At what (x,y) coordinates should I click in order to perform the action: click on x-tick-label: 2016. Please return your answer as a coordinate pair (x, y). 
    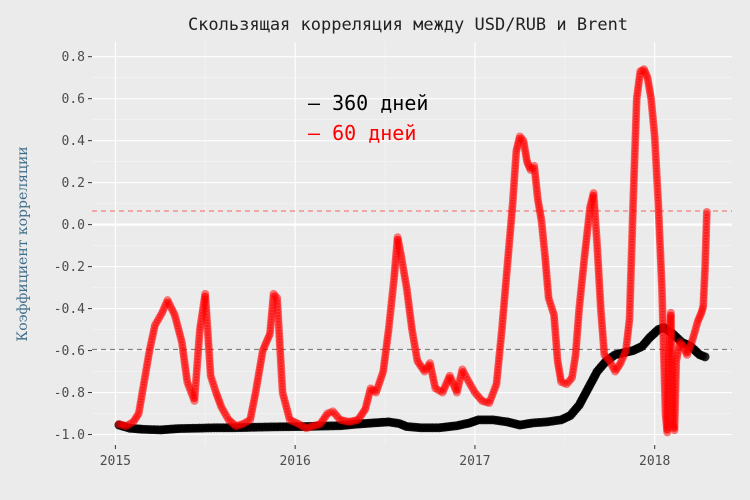
    Looking at the image, I should click on (294, 461).